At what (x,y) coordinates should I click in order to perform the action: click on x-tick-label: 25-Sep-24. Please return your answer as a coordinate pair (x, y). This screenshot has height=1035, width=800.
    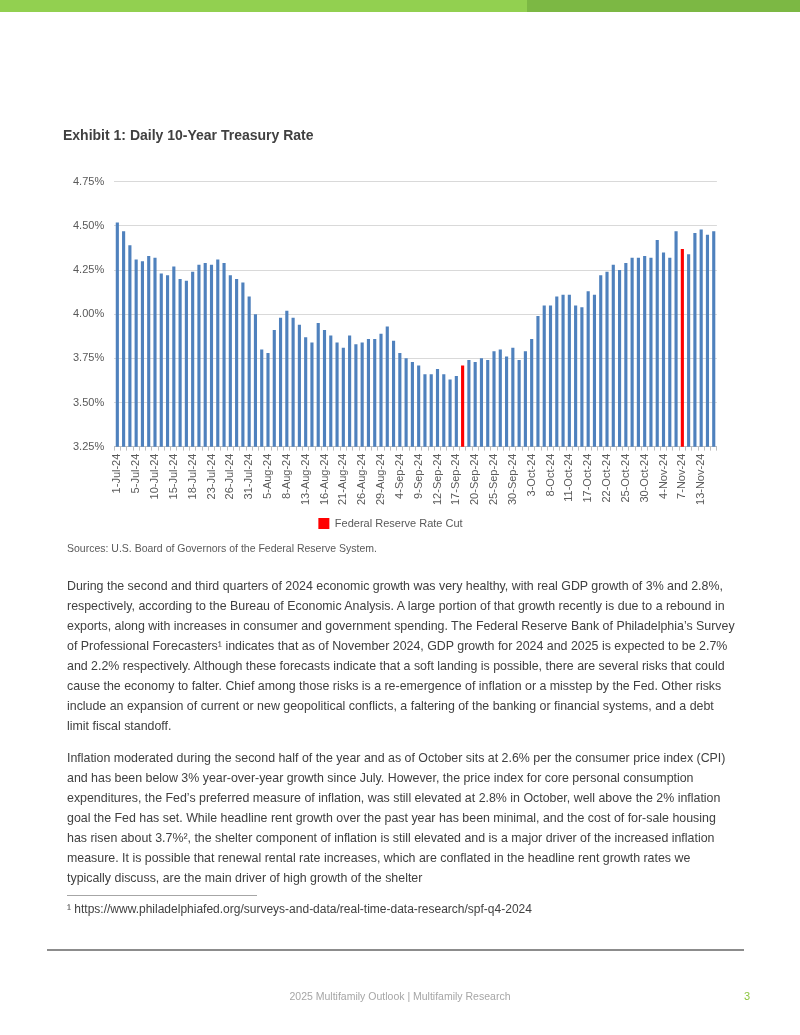
    Looking at the image, I should click on (493, 479).